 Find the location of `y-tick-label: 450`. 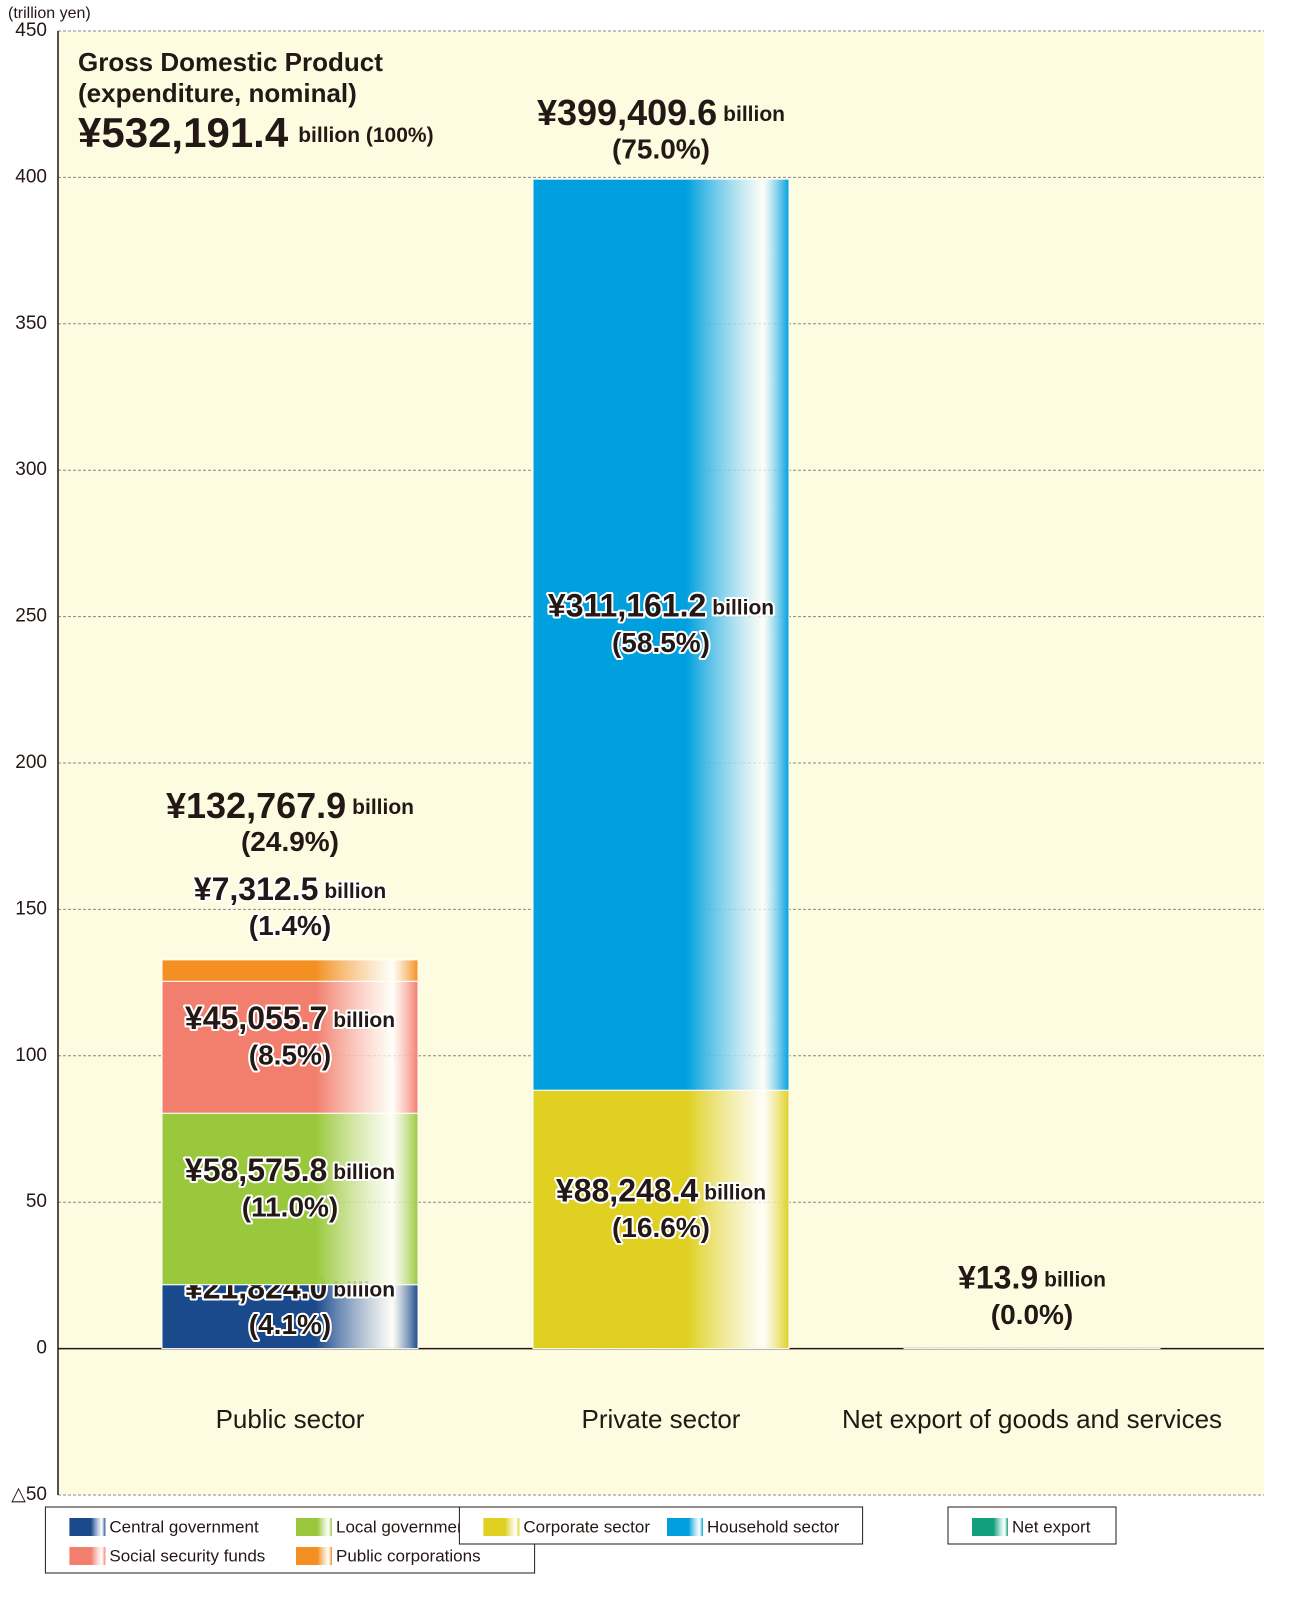

y-tick-label: 450 is located at coordinates (31, 30).